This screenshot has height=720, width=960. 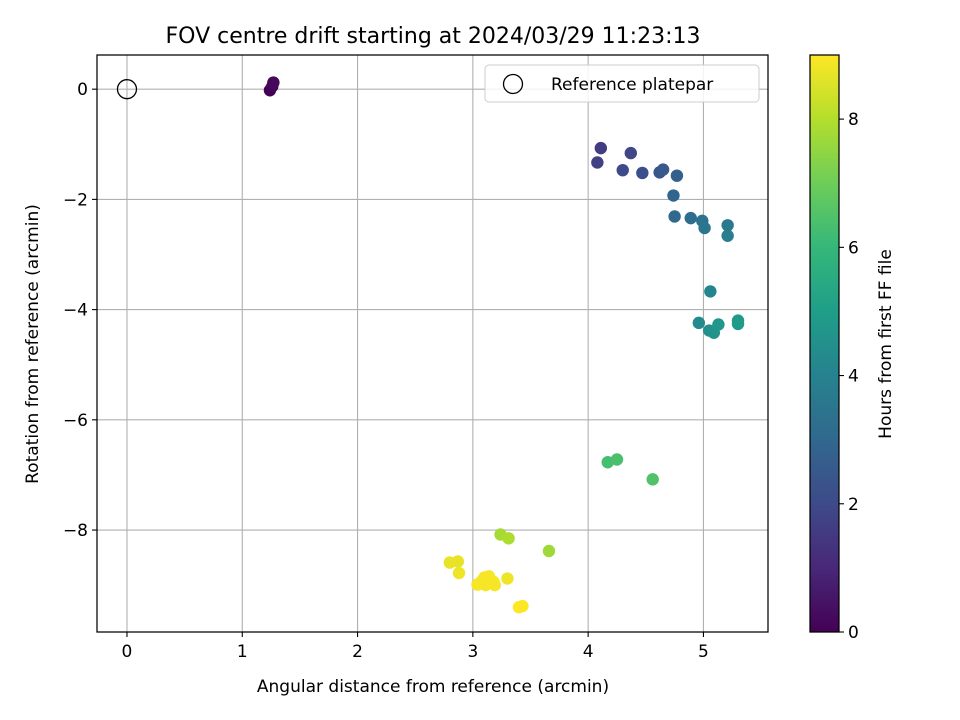 What do you see at coordinates (824, 343) in the screenshot?
I see `colorbar-gradient` at bounding box center [824, 343].